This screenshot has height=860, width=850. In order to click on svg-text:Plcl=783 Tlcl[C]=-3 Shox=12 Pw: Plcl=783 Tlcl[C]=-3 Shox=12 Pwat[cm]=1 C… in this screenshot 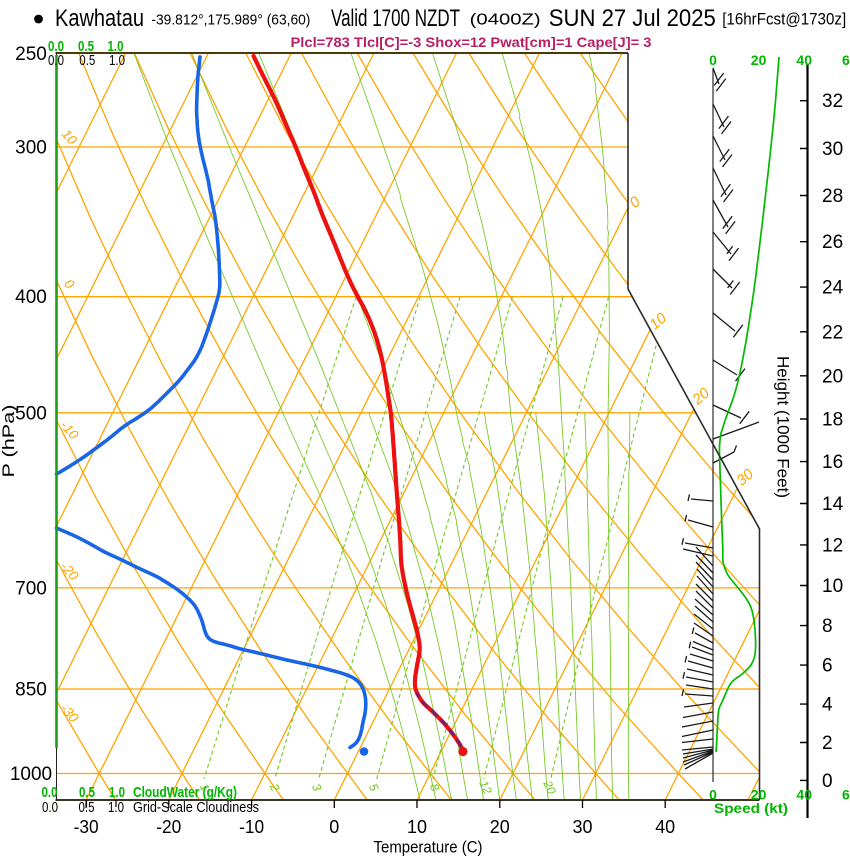, I will do `click(472, 42)`.